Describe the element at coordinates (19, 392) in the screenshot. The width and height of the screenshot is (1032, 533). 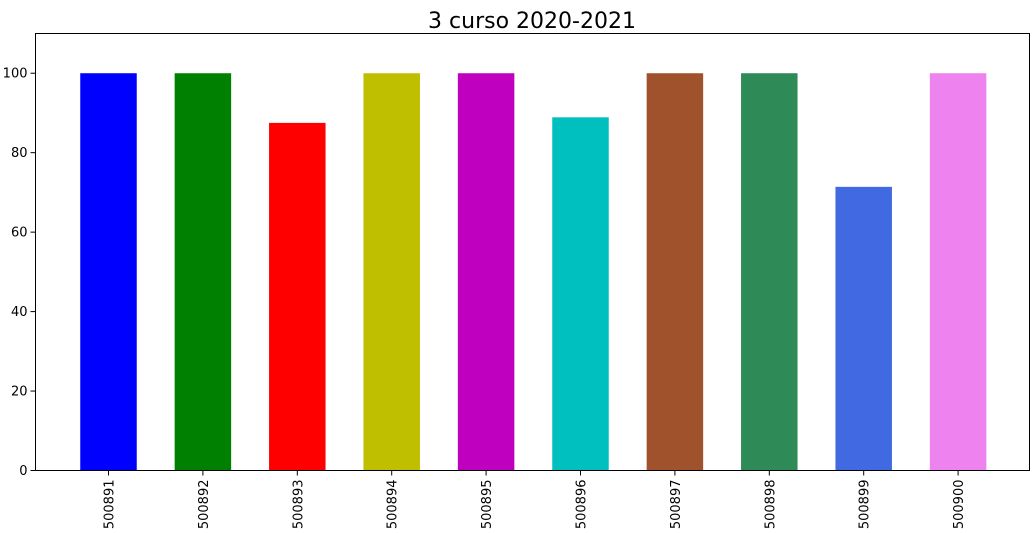
I see `y-tick-label: 20` at that location.